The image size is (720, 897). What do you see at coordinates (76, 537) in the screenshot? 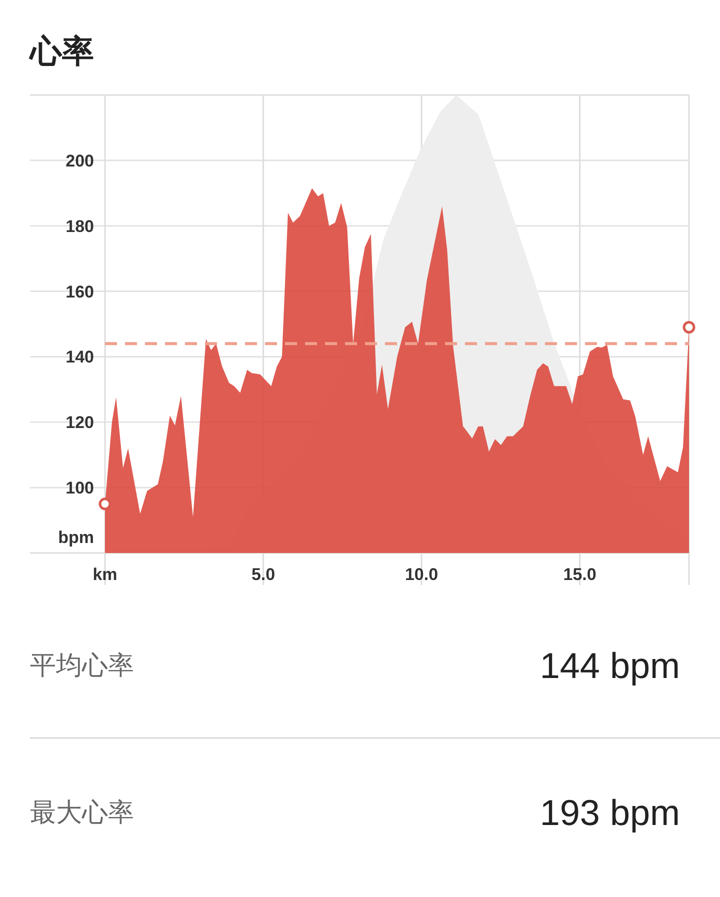
I see `y-axis-title: bpm` at bounding box center [76, 537].